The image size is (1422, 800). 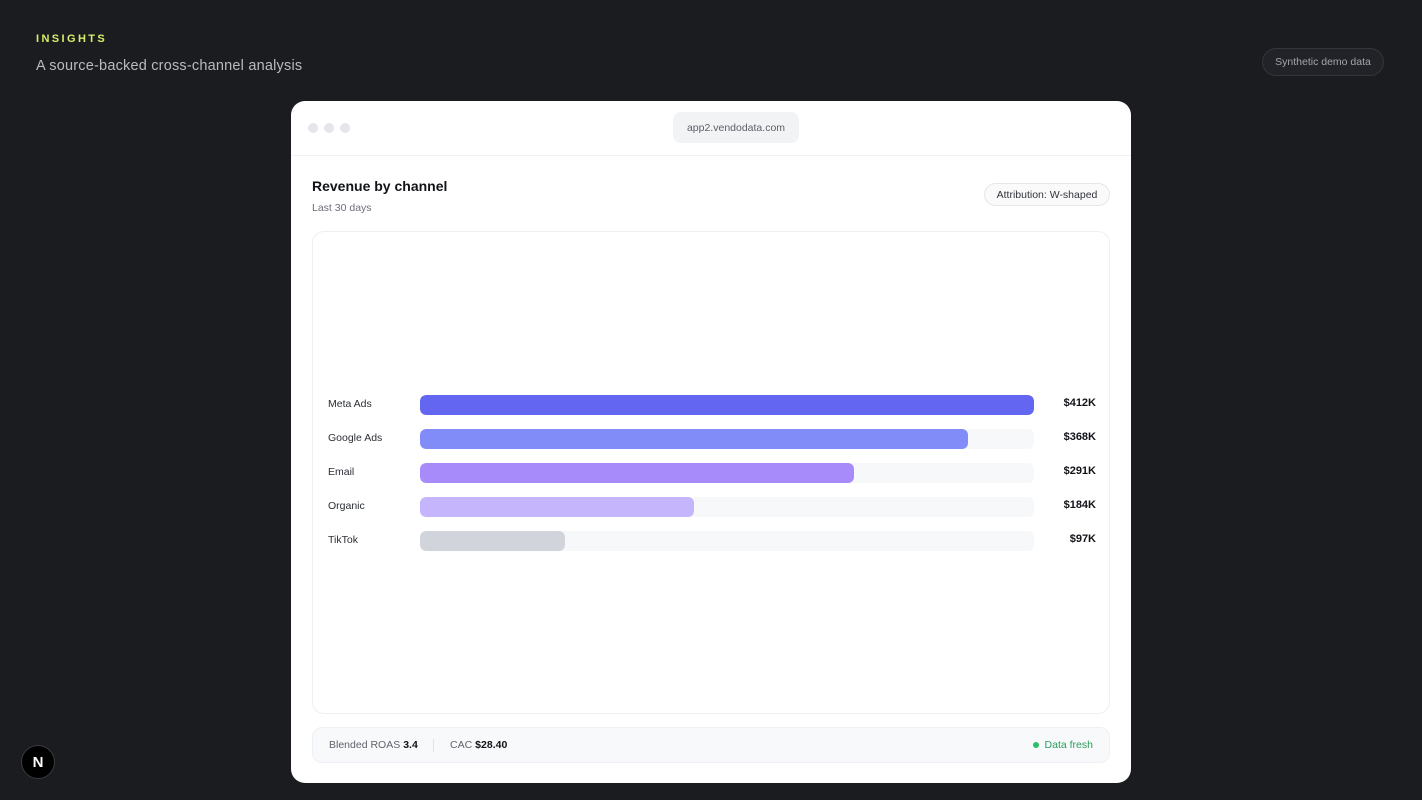 I want to click on bar-category-label: Meta Ads, so click(x=350, y=404).